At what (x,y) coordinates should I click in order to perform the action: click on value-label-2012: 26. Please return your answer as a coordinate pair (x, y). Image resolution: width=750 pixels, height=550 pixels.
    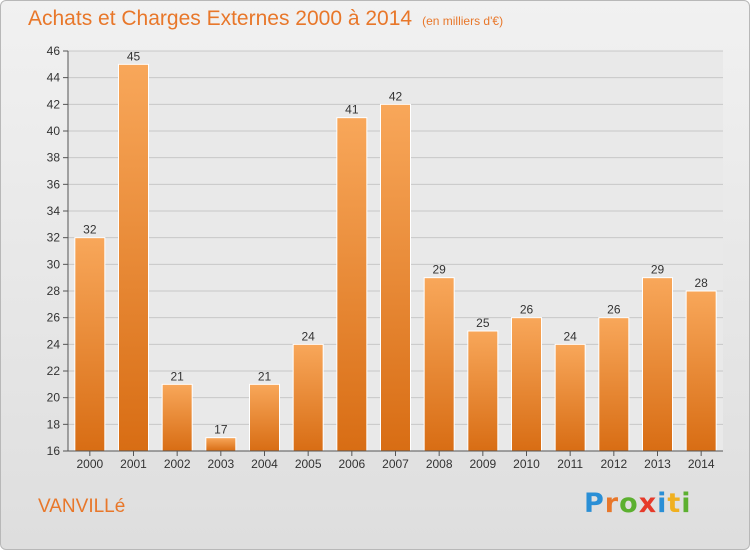
    Looking at the image, I should click on (614, 310).